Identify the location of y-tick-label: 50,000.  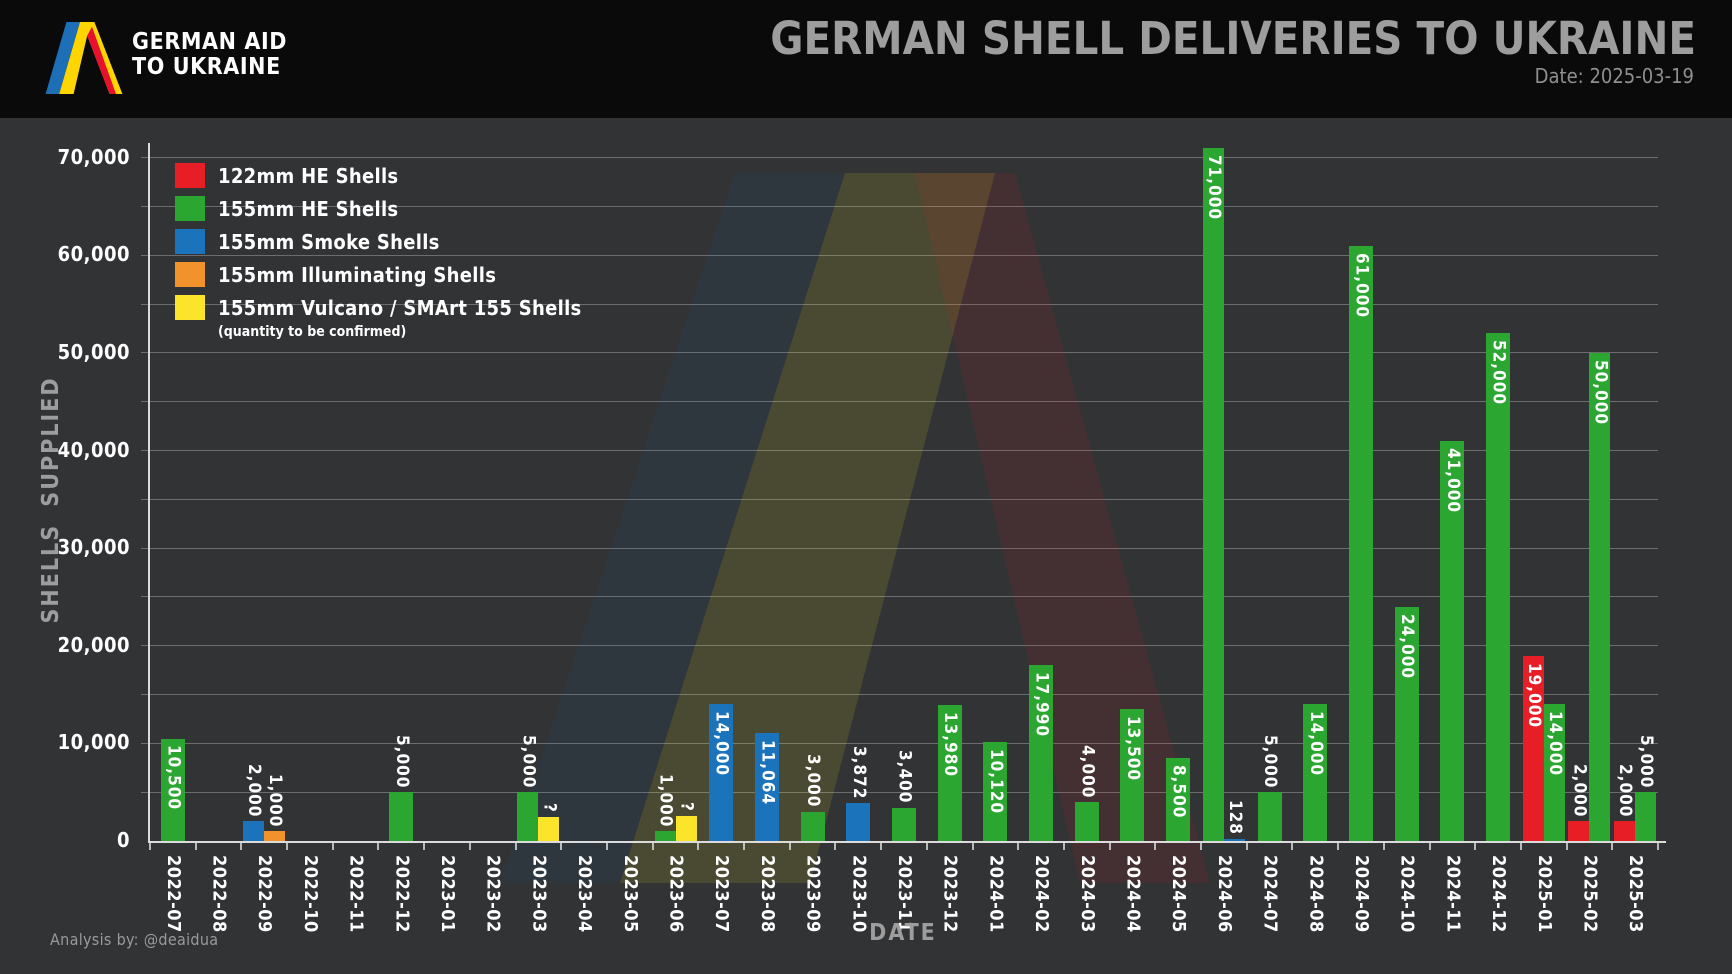
(93, 351).